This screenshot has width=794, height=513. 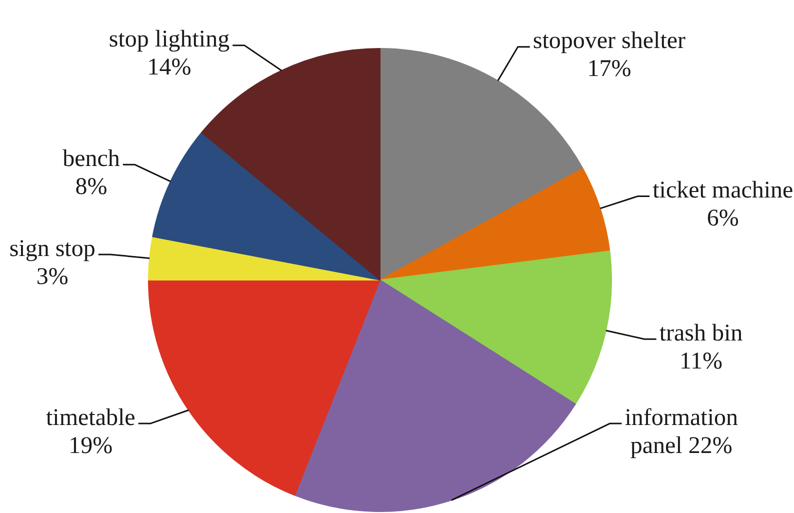 What do you see at coordinates (90, 445) in the screenshot?
I see `data-label: 19%` at bounding box center [90, 445].